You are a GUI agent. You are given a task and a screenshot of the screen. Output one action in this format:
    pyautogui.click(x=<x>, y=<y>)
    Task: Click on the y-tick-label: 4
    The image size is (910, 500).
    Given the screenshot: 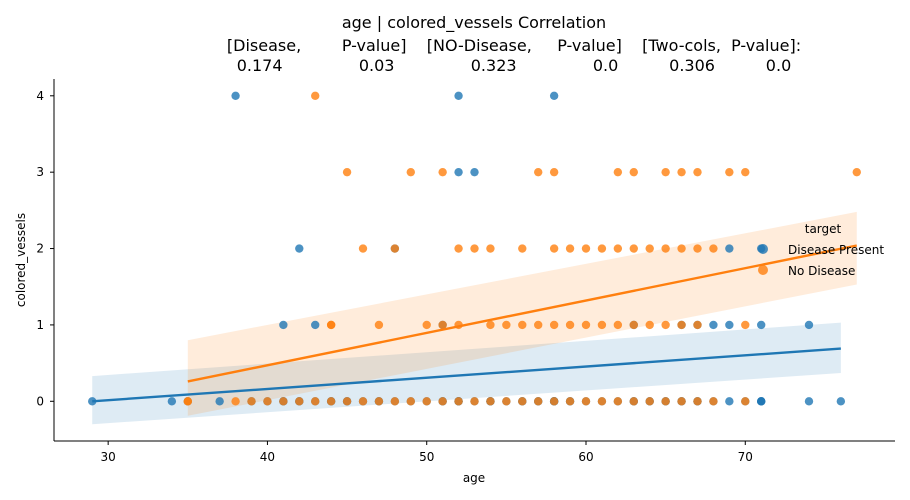 What is the action you would take?
    pyautogui.click(x=40, y=96)
    